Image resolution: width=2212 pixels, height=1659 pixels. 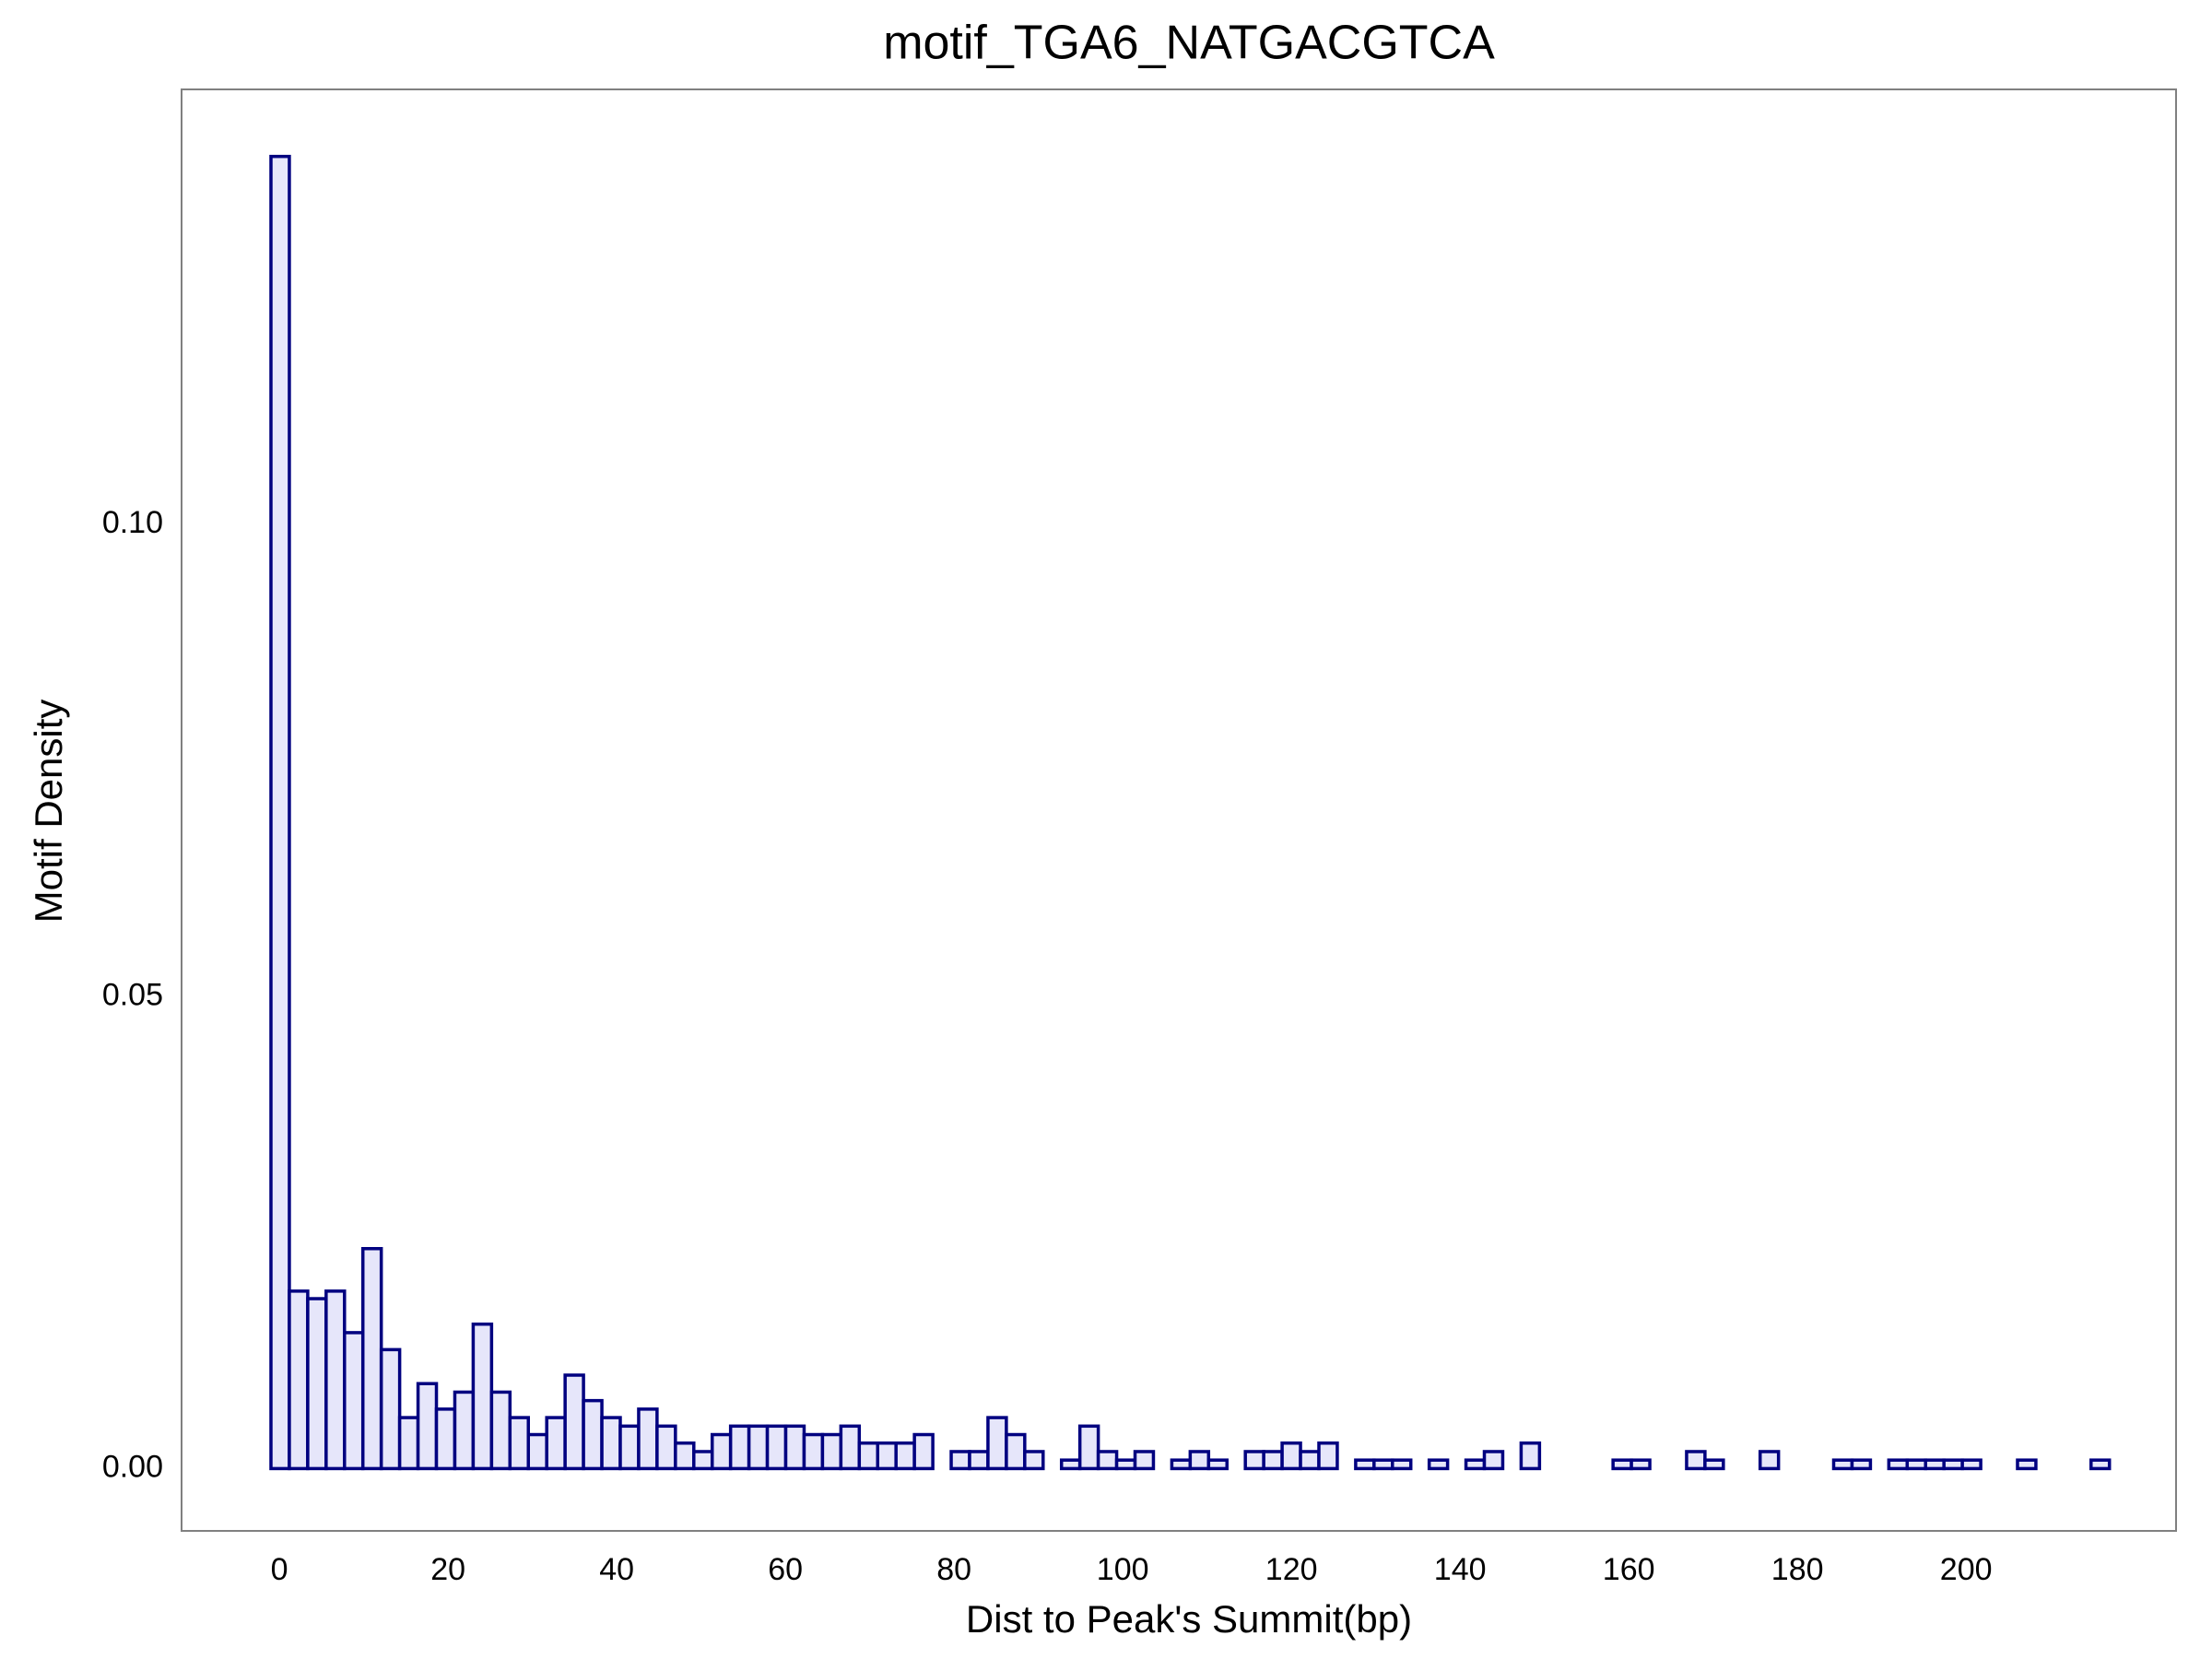 I want to click on y-tick-label: 0.05, so click(x=132, y=994).